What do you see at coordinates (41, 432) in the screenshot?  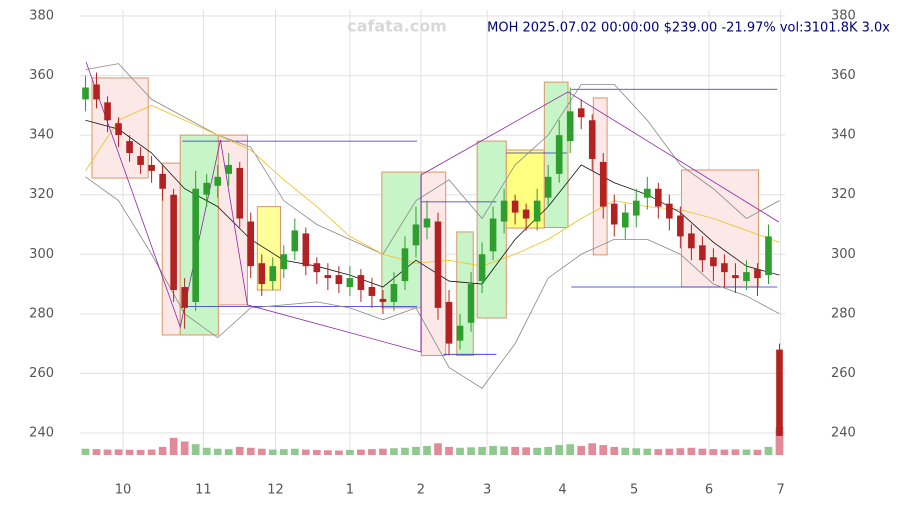 I see `y-tick-label: 240` at bounding box center [41, 432].